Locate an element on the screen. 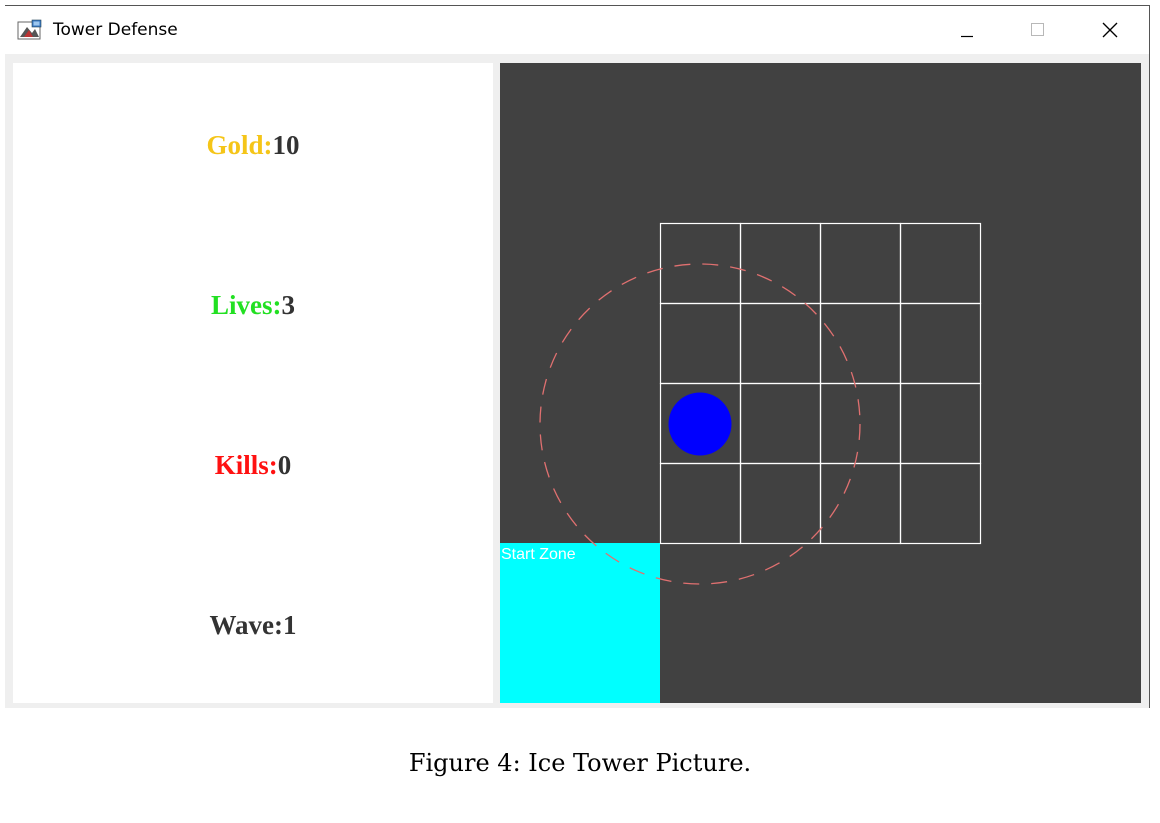 The image size is (1160, 823). lives-value: 3 is located at coordinates (288, 305).